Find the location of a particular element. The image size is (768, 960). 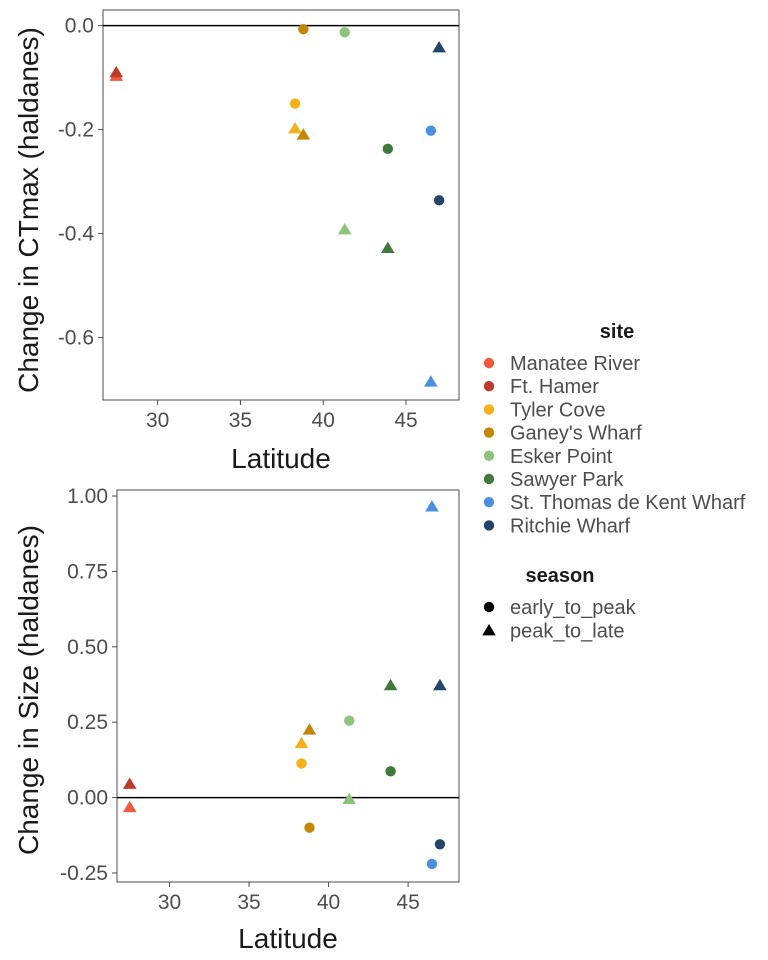

legend-site-label: Manatee River is located at coordinates (575, 364).